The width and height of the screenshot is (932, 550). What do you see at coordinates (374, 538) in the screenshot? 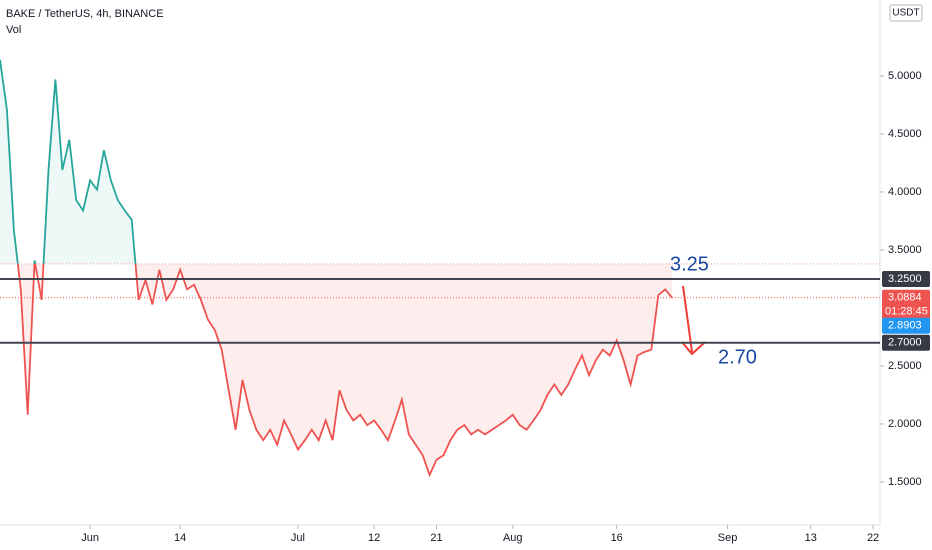
I see `x-tick-label: 12` at bounding box center [374, 538].